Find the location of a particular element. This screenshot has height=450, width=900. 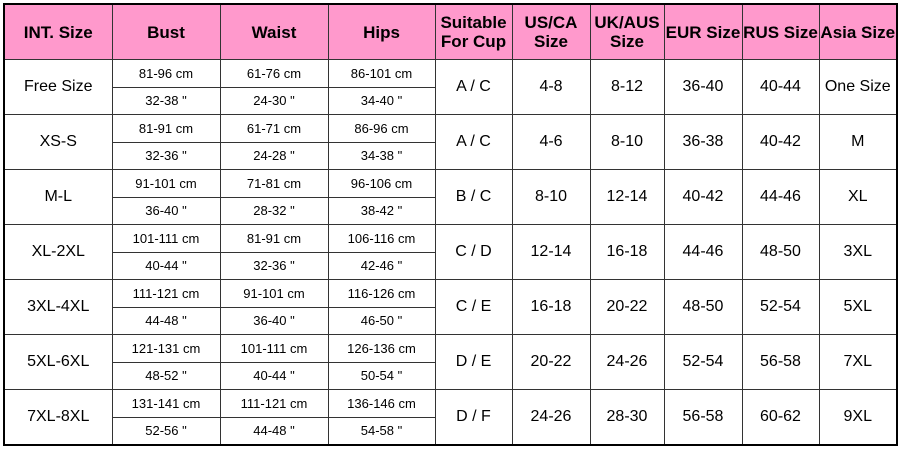

int-size-cell: 7XL-8XL is located at coordinates (58, 417).